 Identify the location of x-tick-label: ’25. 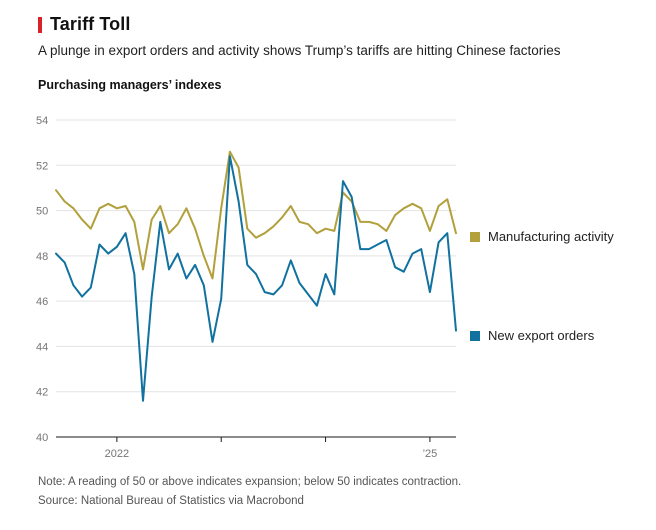
(430, 454).